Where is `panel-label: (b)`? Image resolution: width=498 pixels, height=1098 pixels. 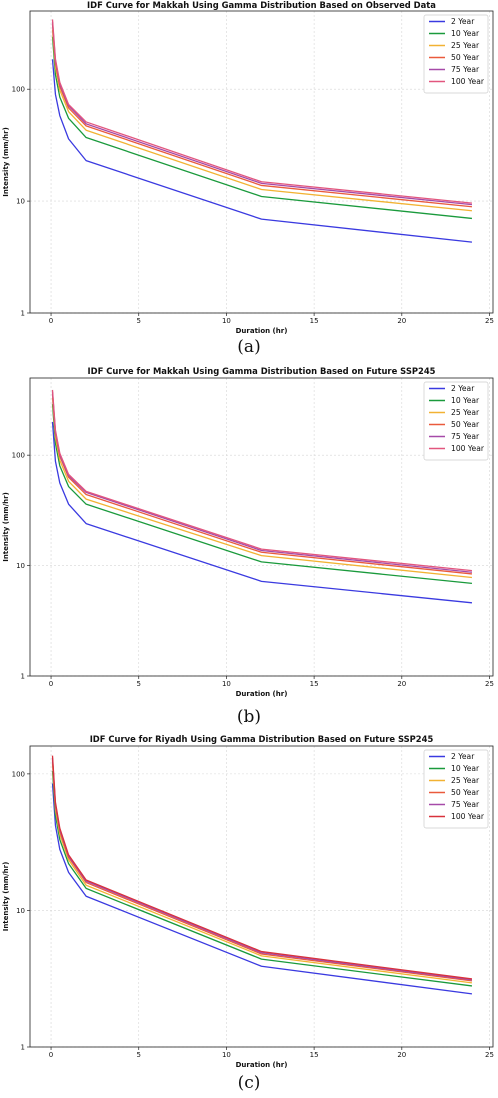
panel-label: (b) is located at coordinates (249, 717).